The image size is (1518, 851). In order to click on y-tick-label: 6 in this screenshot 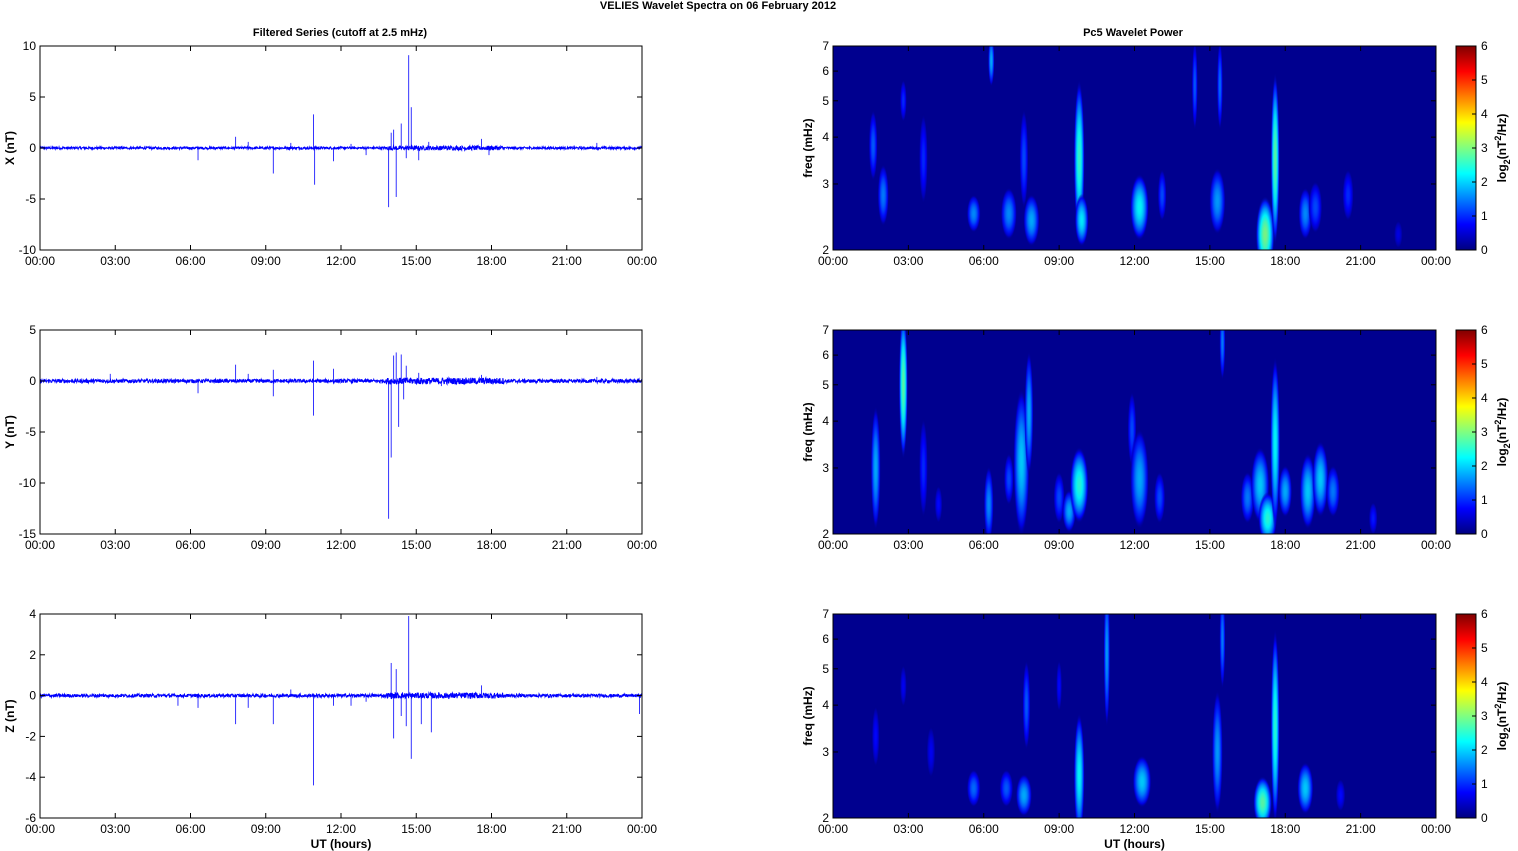, I will do `click(825, 355)`.